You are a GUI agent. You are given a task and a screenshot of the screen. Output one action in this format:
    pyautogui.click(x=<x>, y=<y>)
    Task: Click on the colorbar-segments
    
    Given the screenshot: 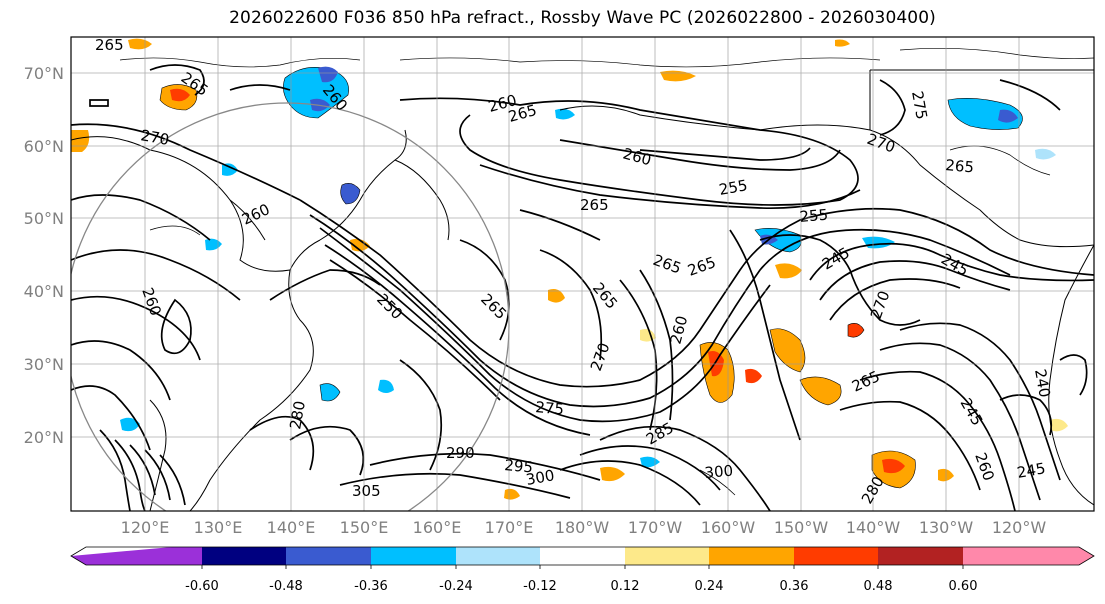 What is the action you would take?
    pyautogui.click(x=582, y=556)
    